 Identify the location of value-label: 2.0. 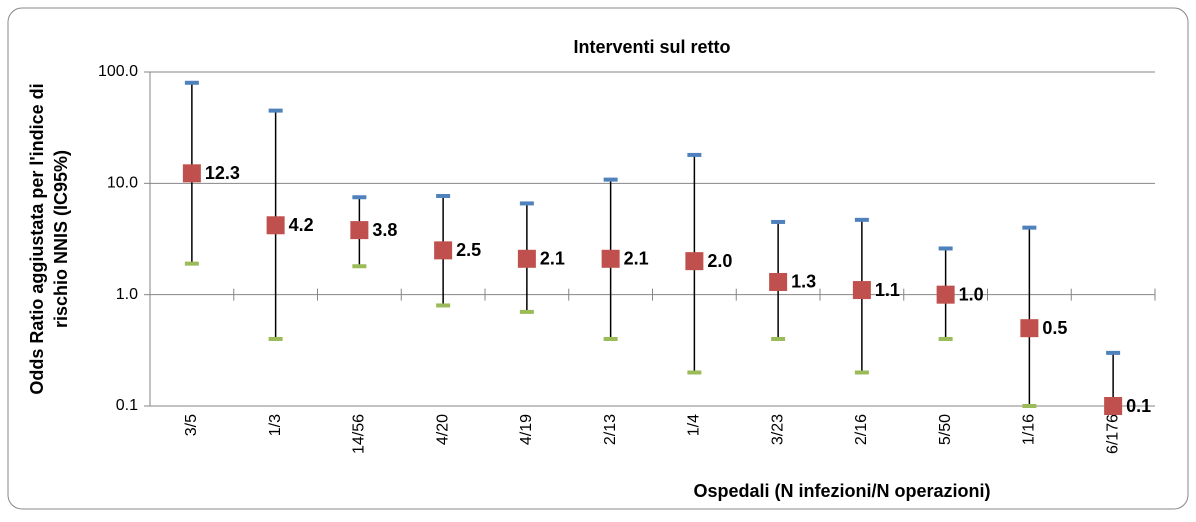
(719, 261).